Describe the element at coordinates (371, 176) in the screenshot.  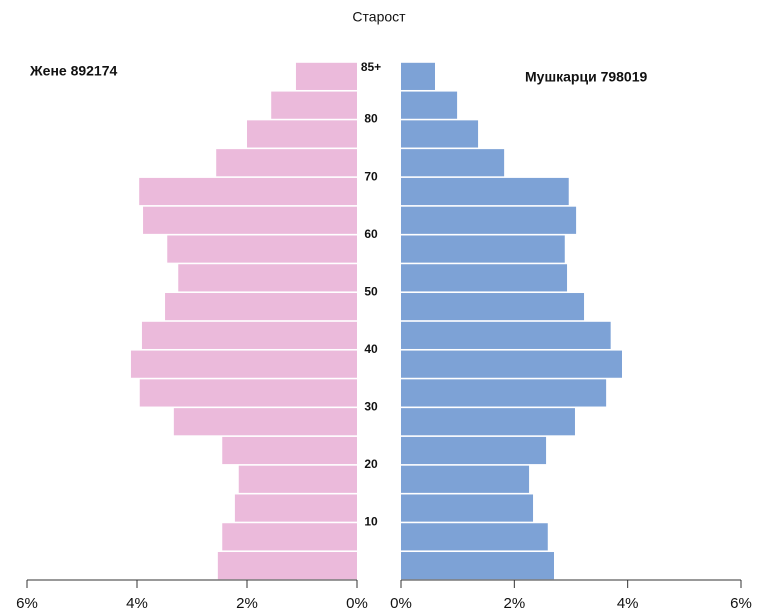
I see `y-tick-label: 70` at that location.